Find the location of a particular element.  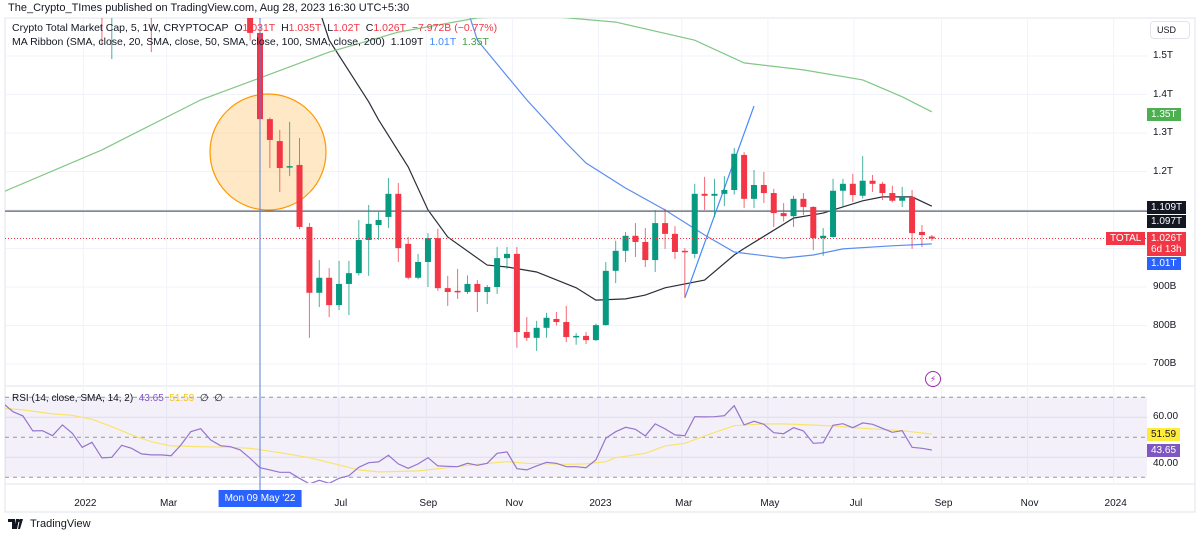

trendline is located at coordinates (719, 201).